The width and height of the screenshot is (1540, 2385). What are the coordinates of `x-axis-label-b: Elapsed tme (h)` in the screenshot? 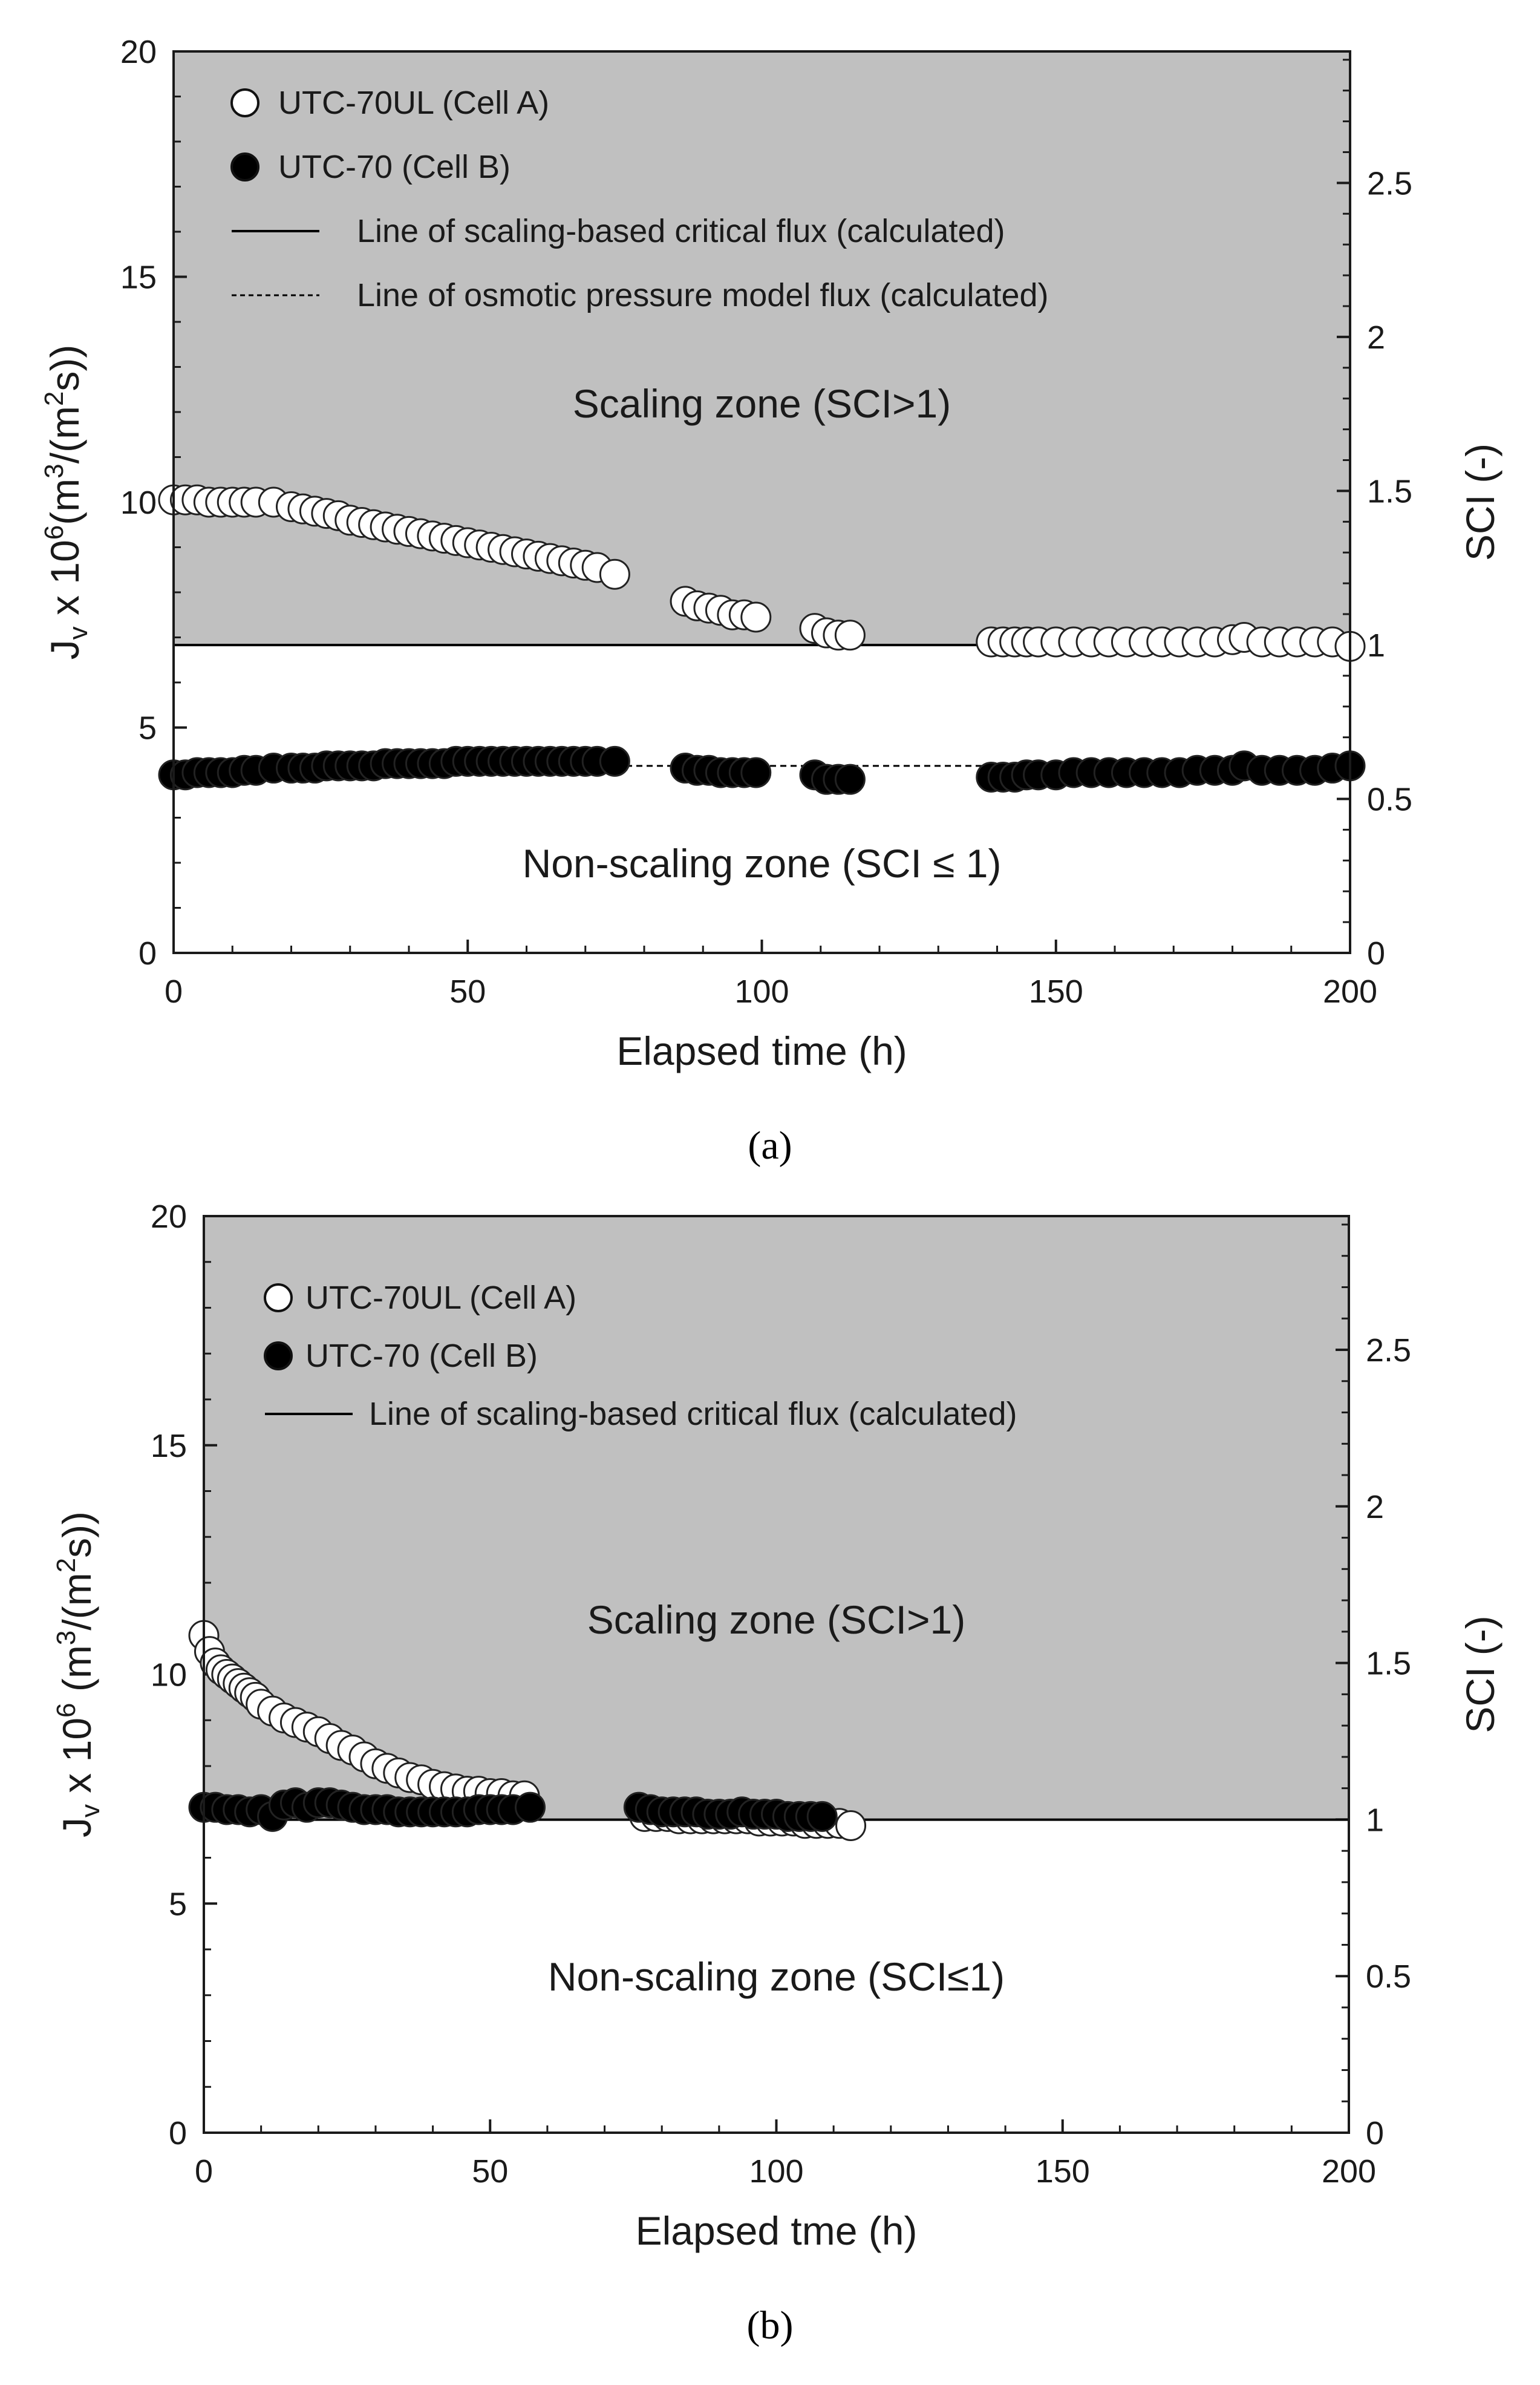 It's located at (777, 2231).